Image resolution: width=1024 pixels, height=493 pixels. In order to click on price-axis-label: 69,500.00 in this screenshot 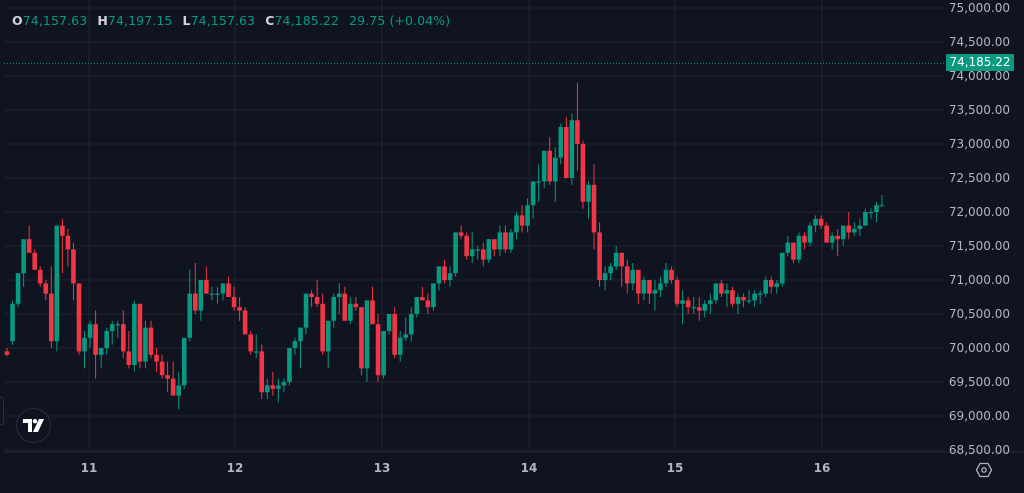, I will do `click(979, 382)`.